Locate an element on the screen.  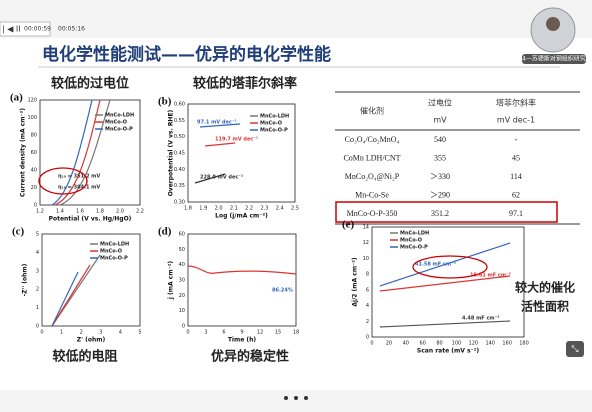
table-header: 塔菲尔斜率 is located at coordinates (516, 103).